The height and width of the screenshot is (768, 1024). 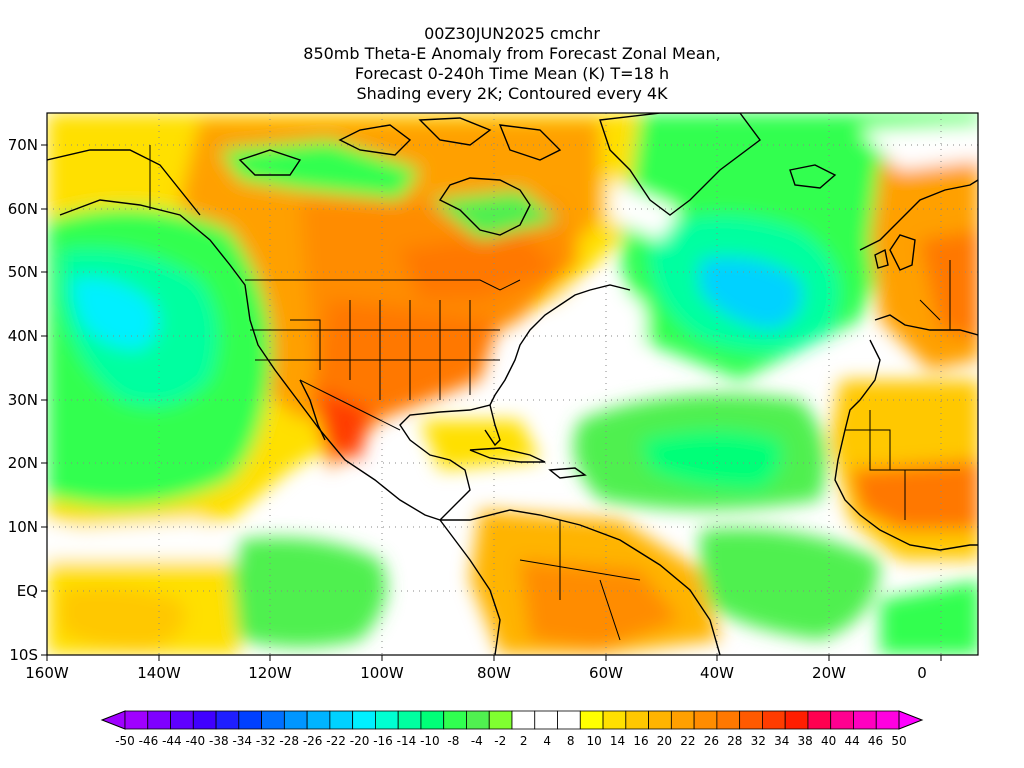 What do you see at coordinates (196, 741) in the screenshot?
I see `colorbar-label: -40` at bounding box center [196, 741].